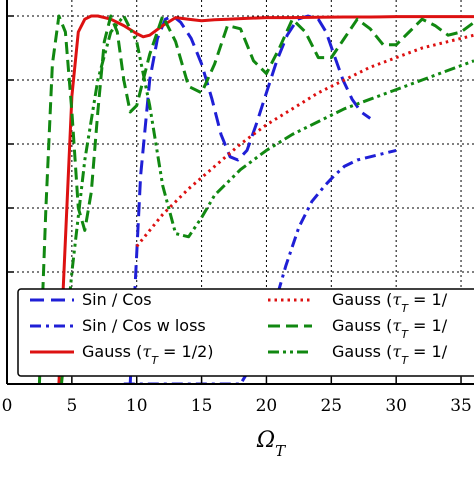  What do you see at coordinates (7, 406) in the screenshot?
I see `x-tick-label: 0` at bounding box center [7, 406].